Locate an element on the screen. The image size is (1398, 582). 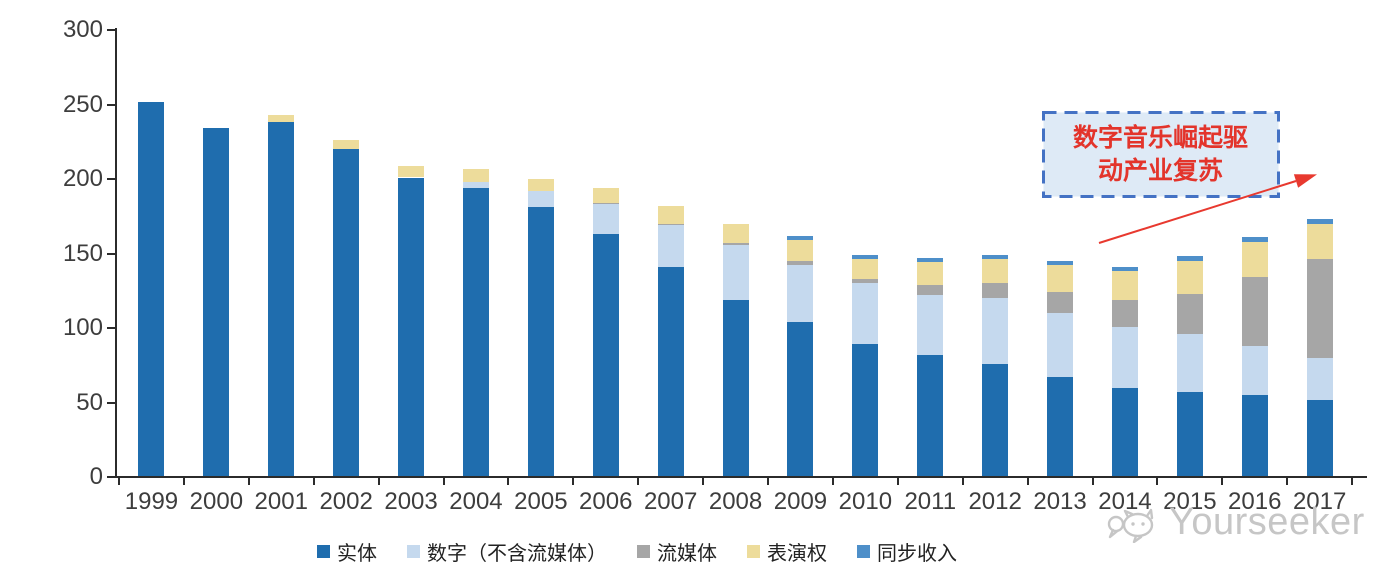
x-tick-label: 2005 is located at coordinates (541, 501).